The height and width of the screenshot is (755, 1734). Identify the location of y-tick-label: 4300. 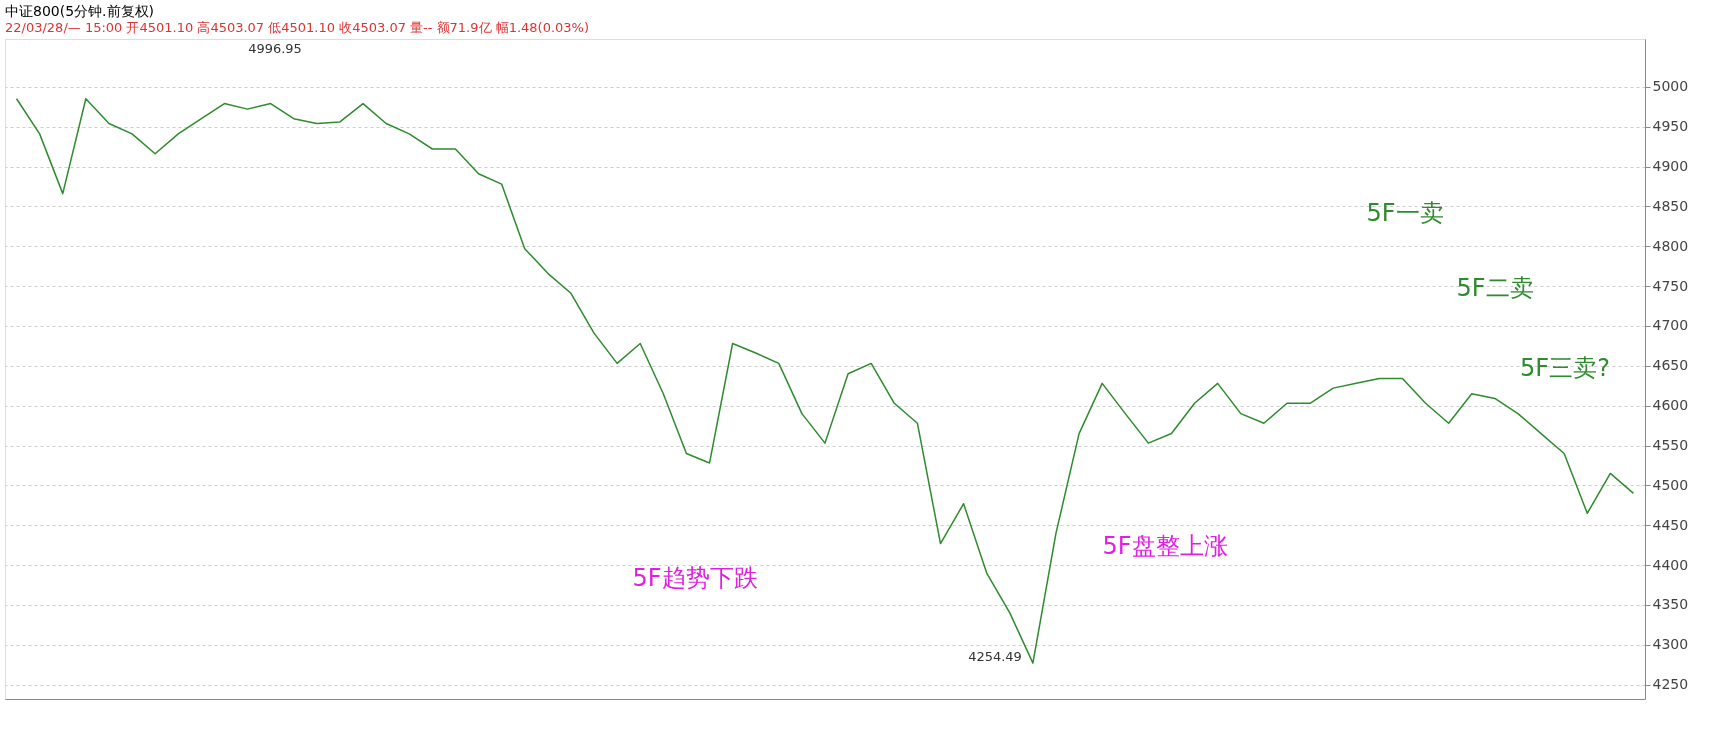
(1670, 644).